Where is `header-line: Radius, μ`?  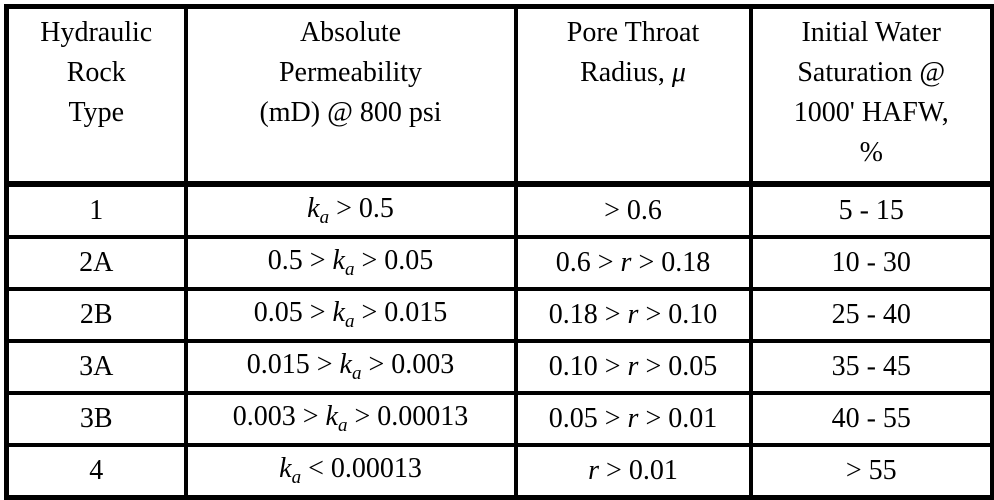
header-line: Radius, μ is located at coordinates (633, 73).